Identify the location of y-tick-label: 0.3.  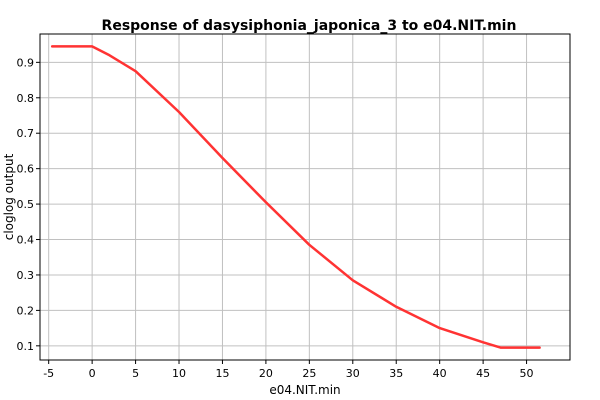
(26, 275).